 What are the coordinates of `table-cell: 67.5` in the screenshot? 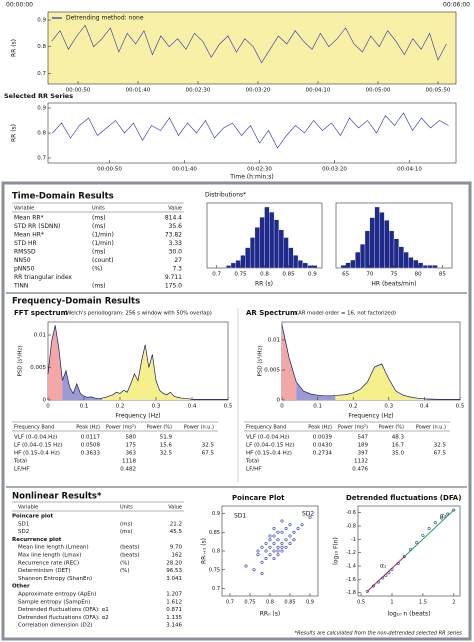 It's located at (440, 454).